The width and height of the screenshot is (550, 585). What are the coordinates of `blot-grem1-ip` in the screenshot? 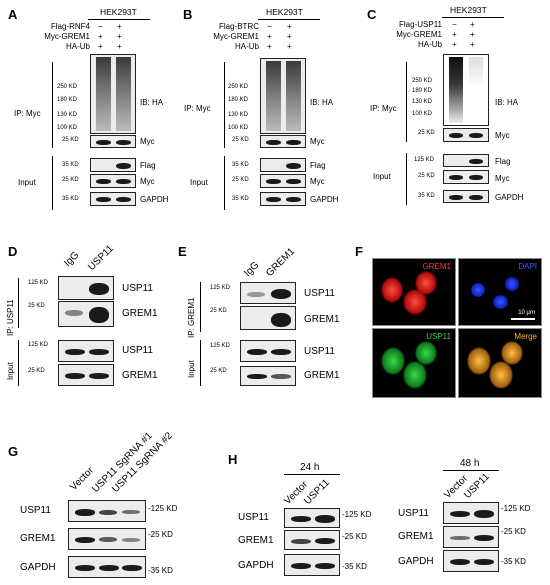 It's located at (268, 318).